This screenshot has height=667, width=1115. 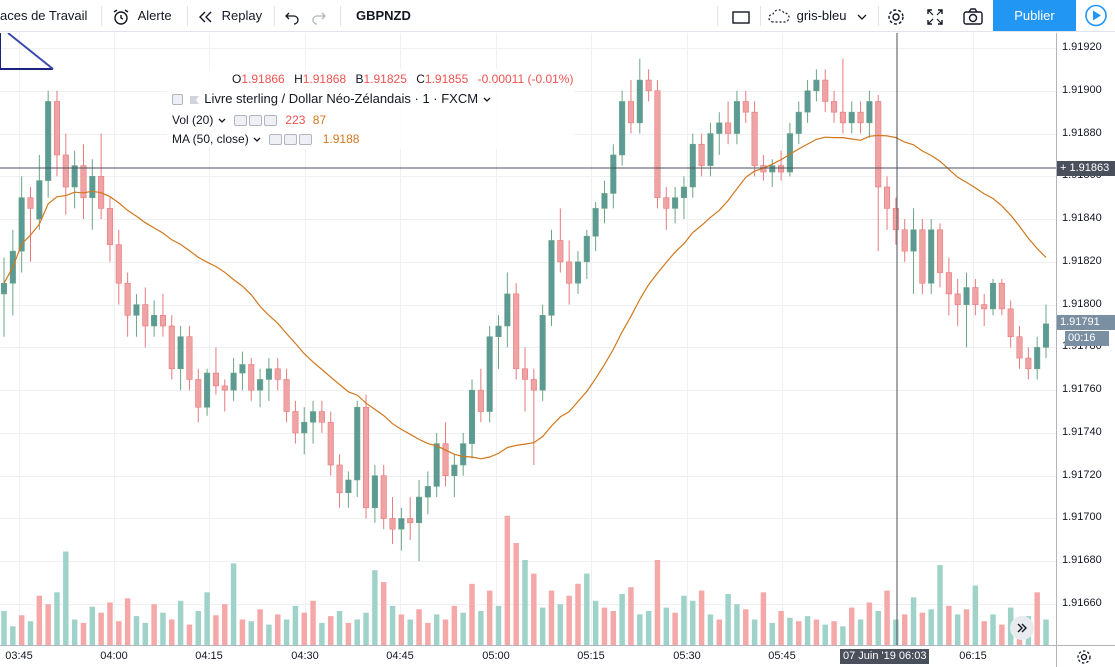 I want to click on price-tick-label: 1.91900, so click(x=1082, y=89).